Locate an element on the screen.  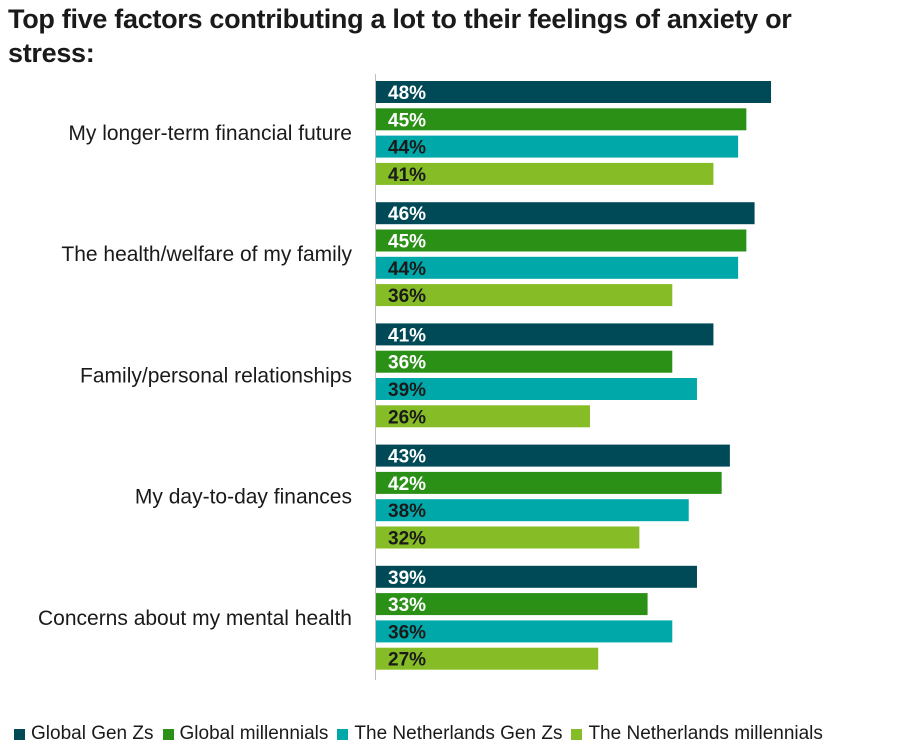
category-label: The health/welfare of my family is located at coordinates (206, 254).